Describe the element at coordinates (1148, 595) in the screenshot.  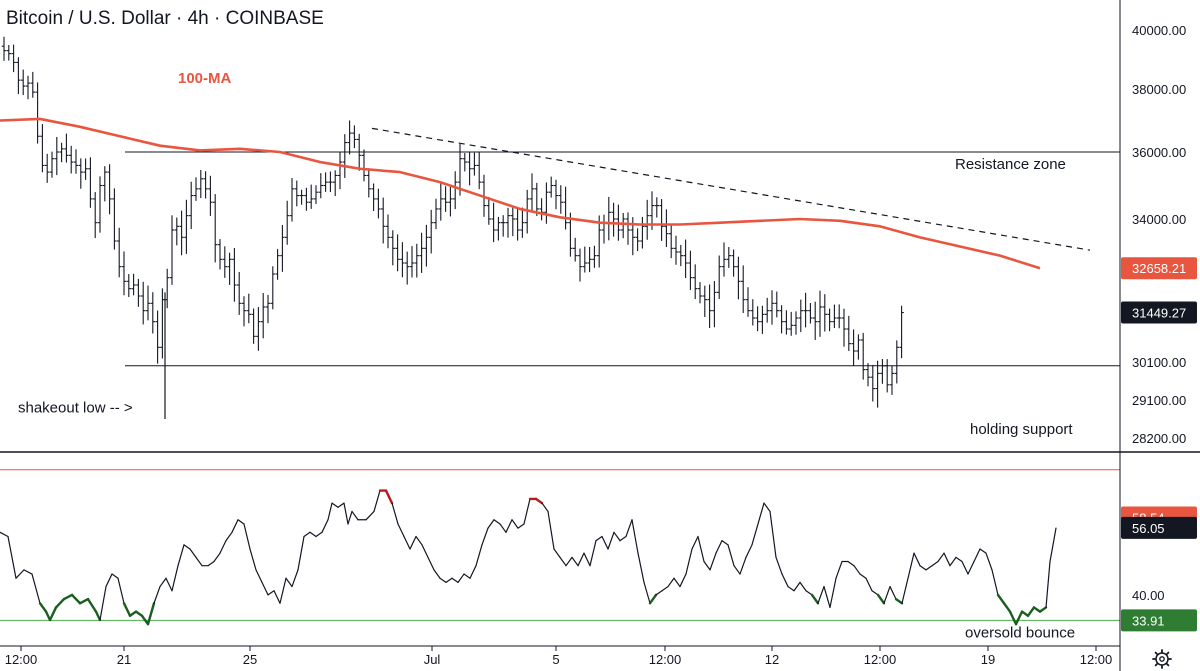
I see `indicator-axis: 40.00` at that location.